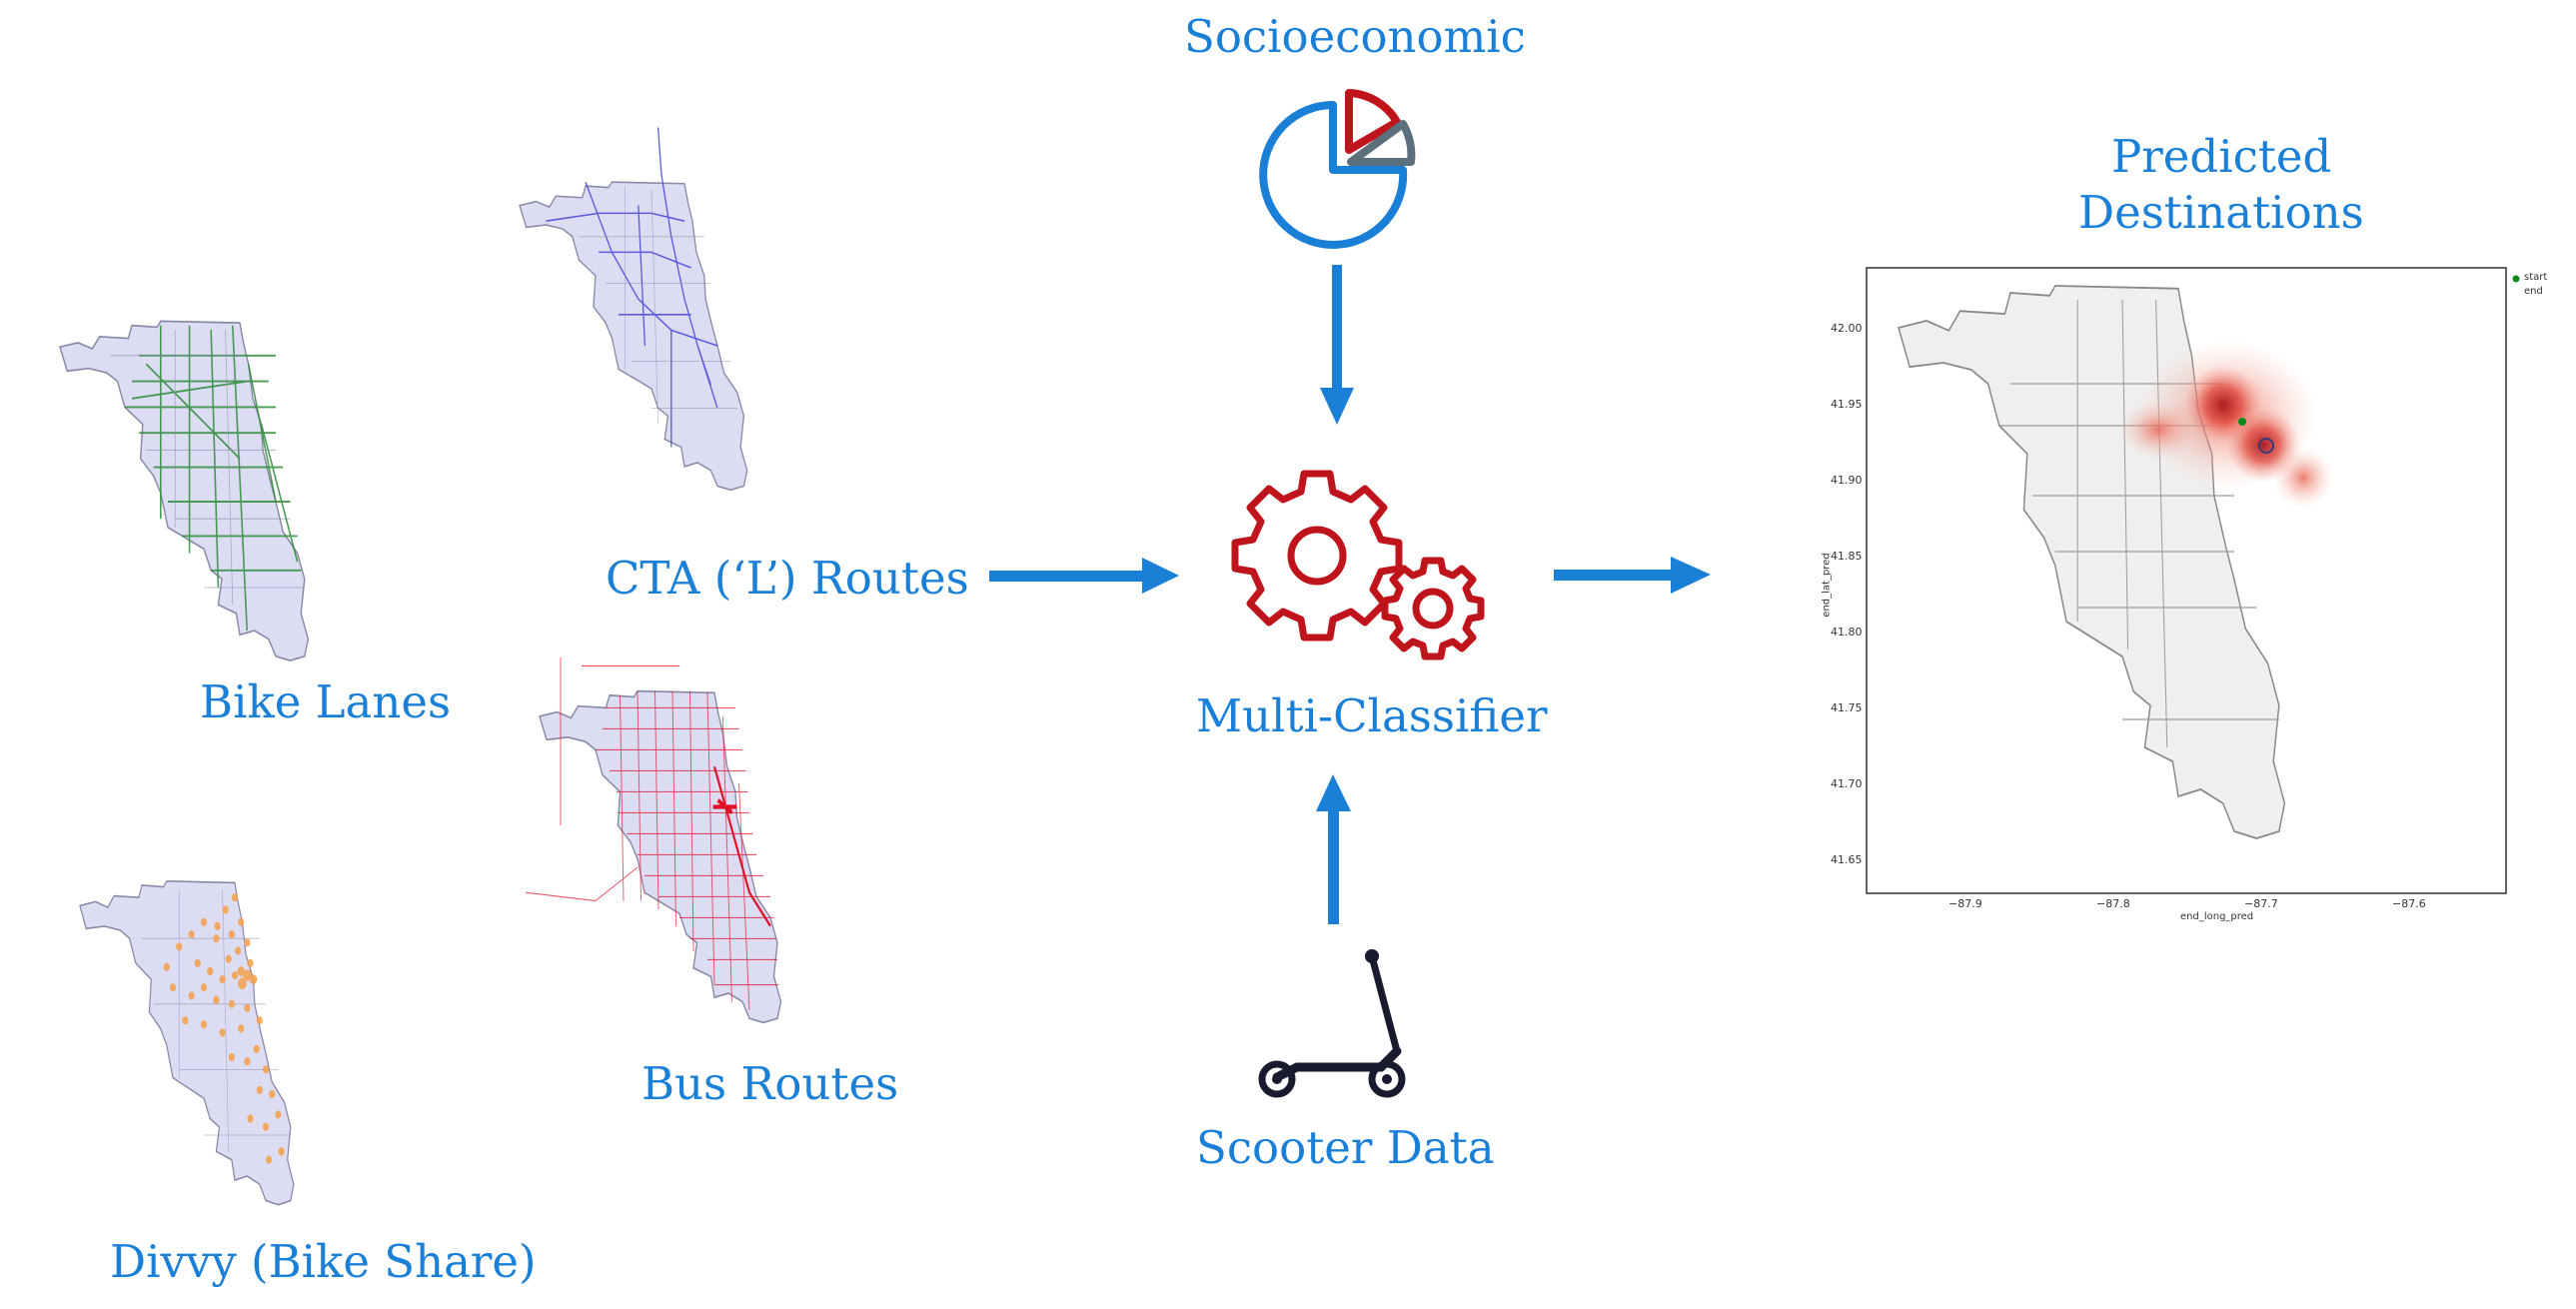 This screenshot has height=1309, width=2576. What do you see at coordinates (1847, 784) in the screenshot?
I see `ytick: 41.70` at bounding box center [1847, 784].